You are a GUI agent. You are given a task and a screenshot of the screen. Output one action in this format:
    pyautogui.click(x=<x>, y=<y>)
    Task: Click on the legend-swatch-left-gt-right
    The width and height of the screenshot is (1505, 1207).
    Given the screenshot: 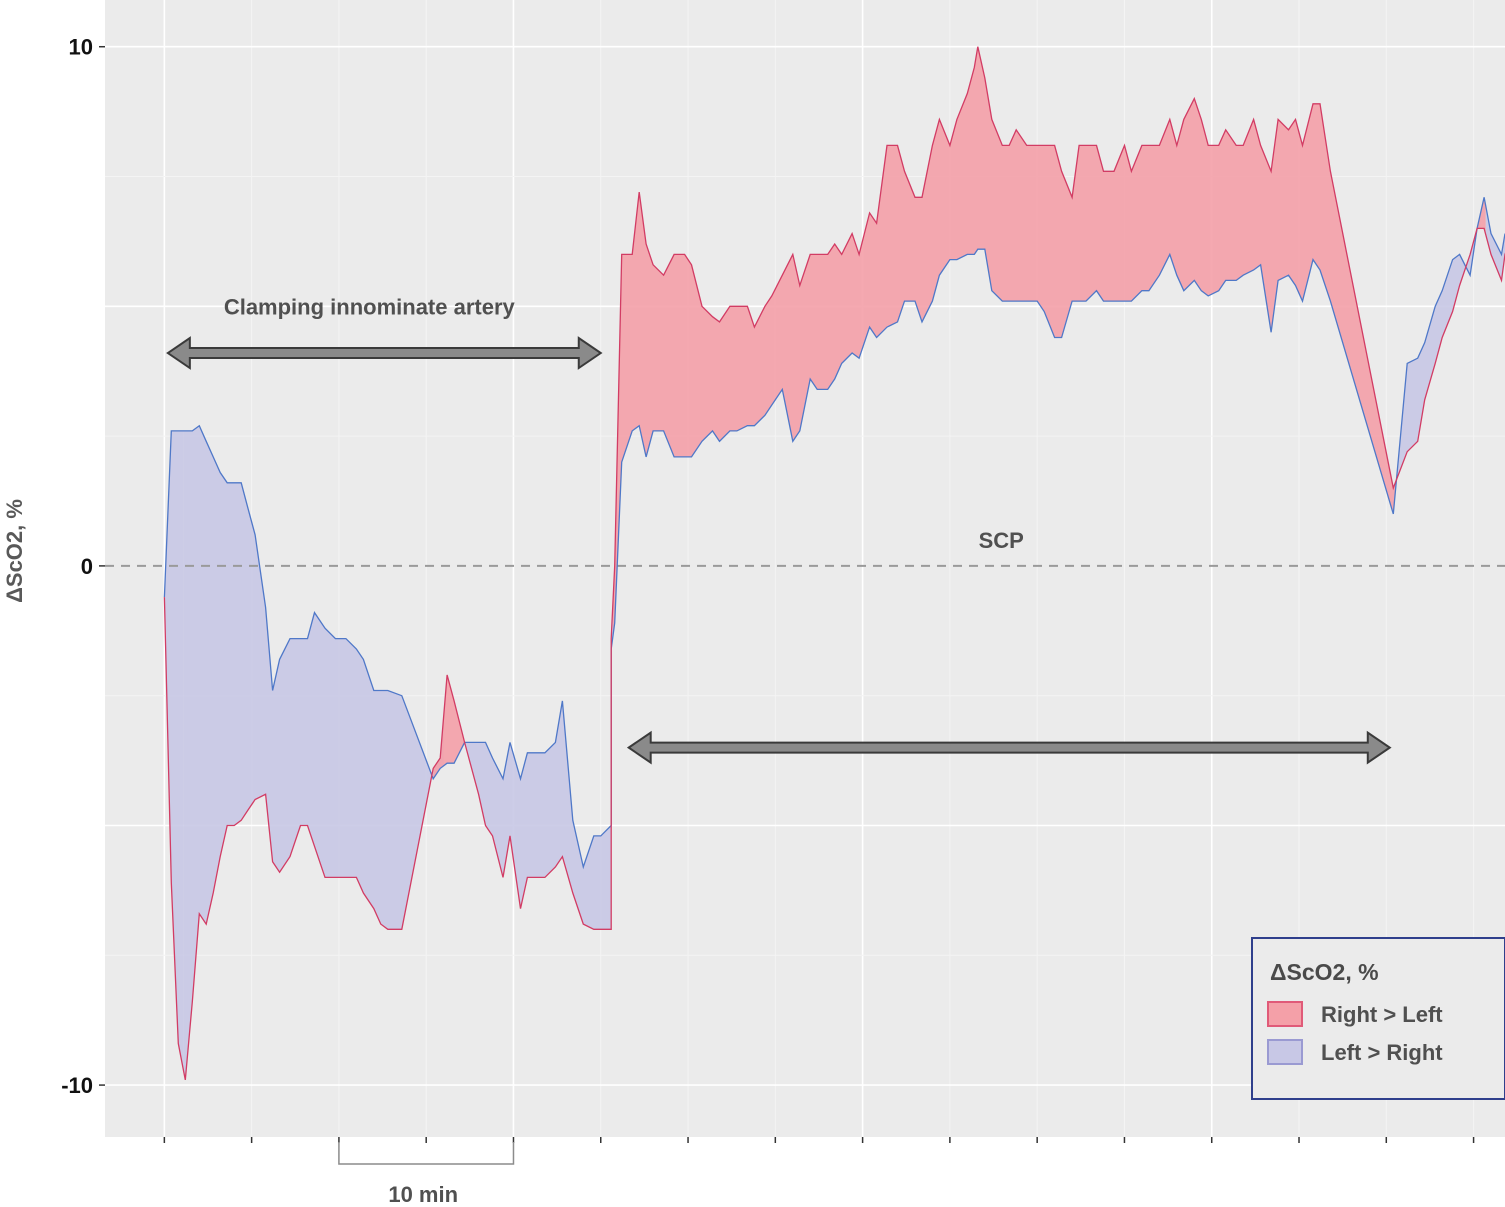 What is the action you would take?
    pyautogui.click(x=1285, y=1052)
    